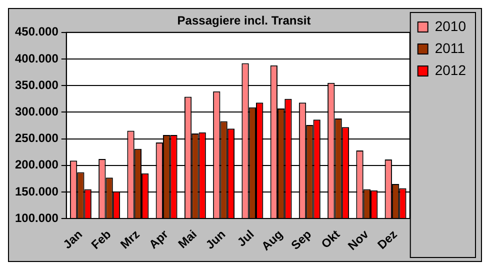 This screenshot has width=490, height=270. What do you see at coordinates (36, 31) in the screenshot?
I see `y-tick-label: 450.000` at bounding box center [36, 31].